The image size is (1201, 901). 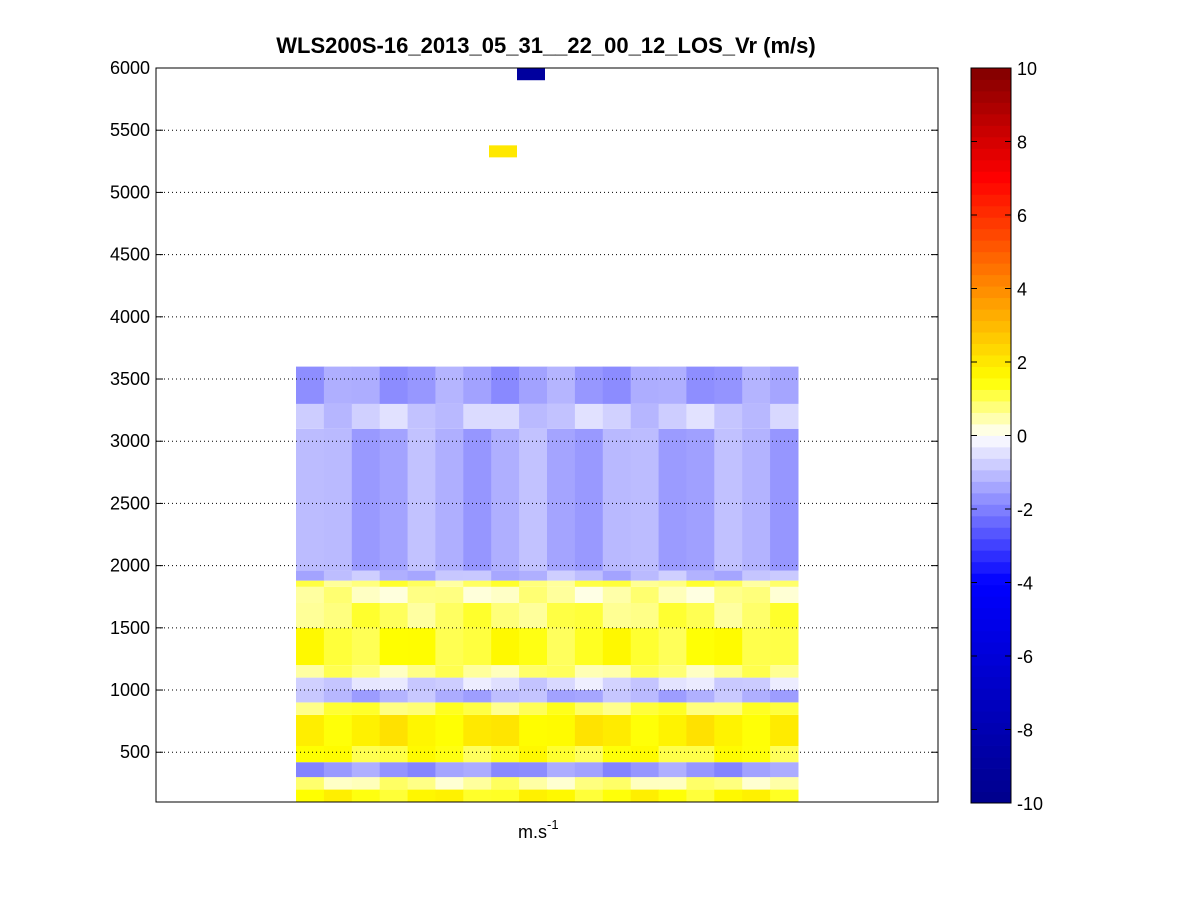 I want to click on isolated-point, so click(x=503, y=151).